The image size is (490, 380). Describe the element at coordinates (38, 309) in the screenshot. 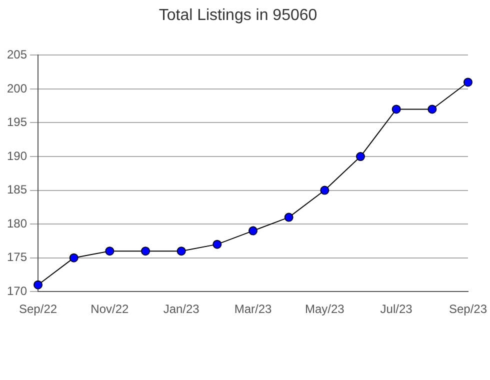

I see `x-tick-label: Sep/22` at that location.